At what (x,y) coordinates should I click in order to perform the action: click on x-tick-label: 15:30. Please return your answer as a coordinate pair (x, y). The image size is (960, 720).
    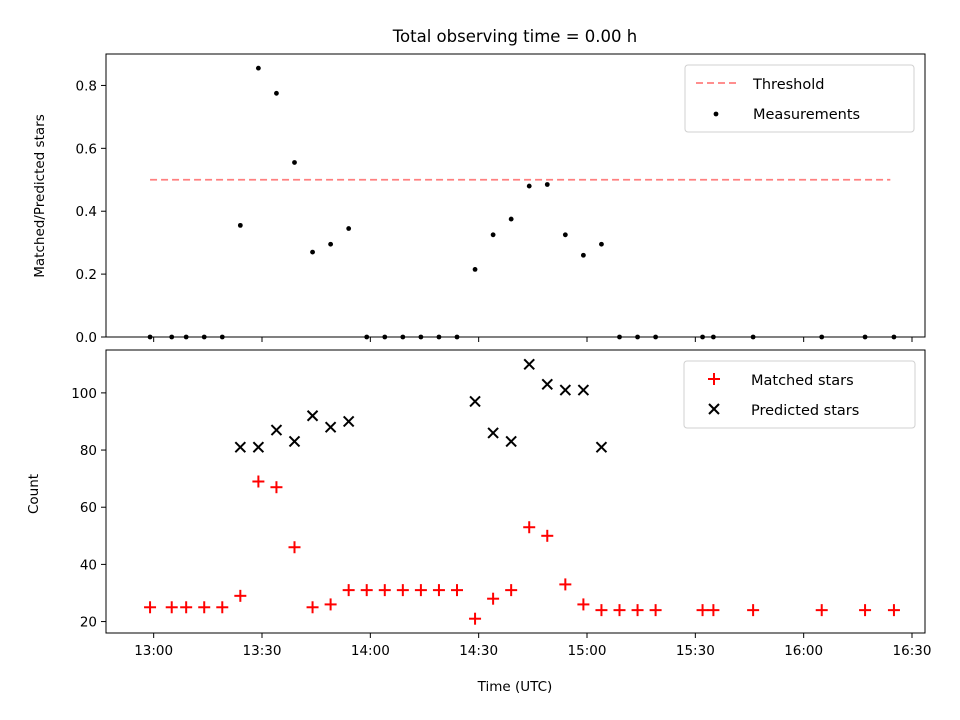
    Looking at the image, I should click on (695, 651).